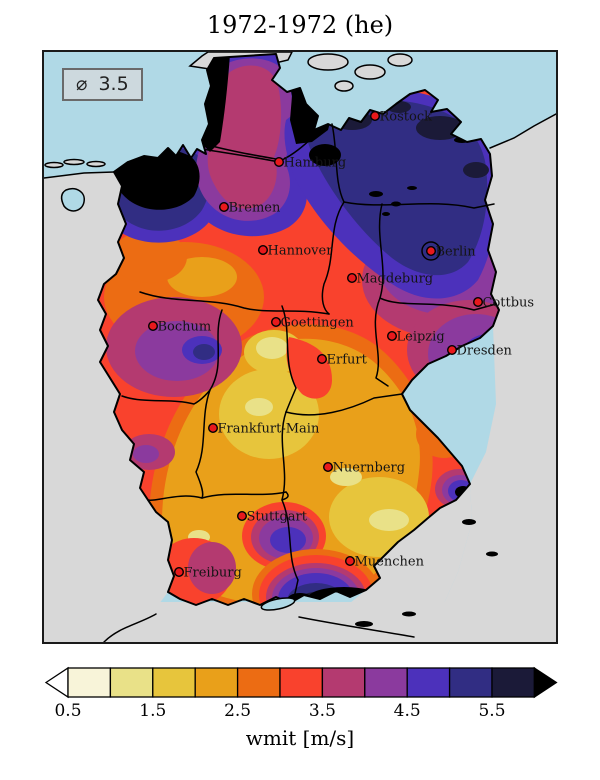 The width and height of the screenshot is (600, 780). Describe the element at coordinates (395, 279) in the screenshot. I see `city-label: Magdeburg` at that location.